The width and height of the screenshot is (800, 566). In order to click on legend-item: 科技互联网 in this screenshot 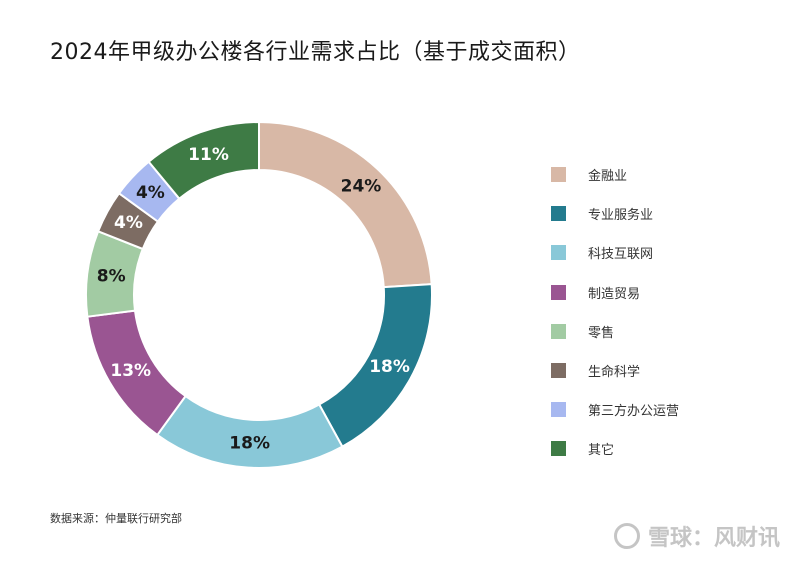, I will do `click(615, 252)`.